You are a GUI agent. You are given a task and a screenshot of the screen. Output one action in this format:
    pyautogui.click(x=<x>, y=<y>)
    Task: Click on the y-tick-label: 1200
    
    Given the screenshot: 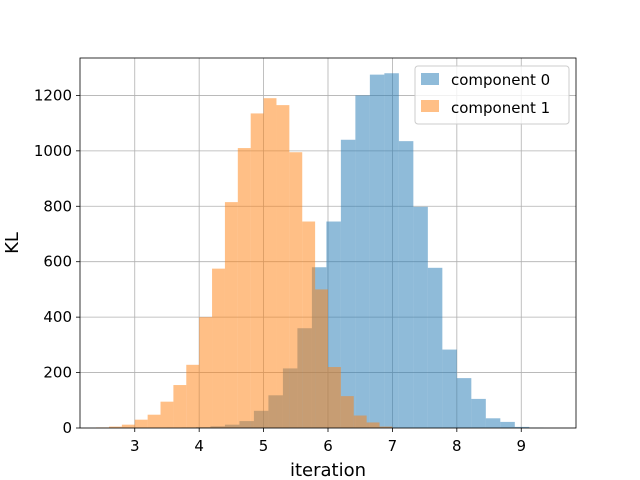 What is the action you would take?
    pyautogui.click(x=53, y=95)
    